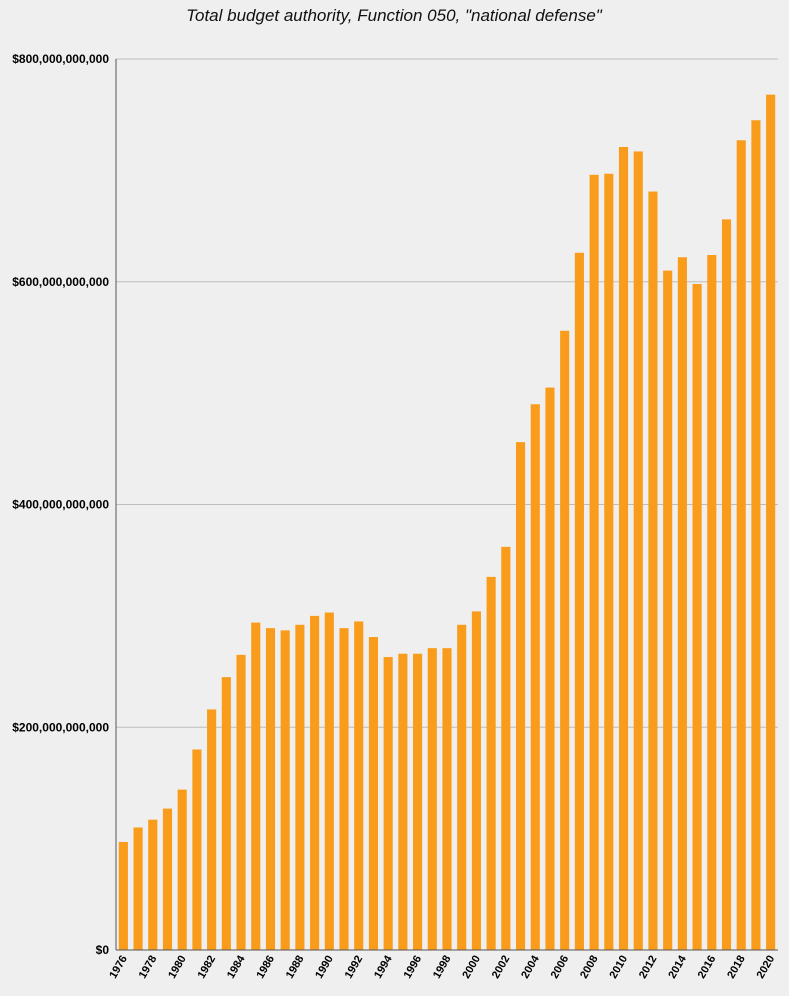 This screenshot has height=996, width=789. What do you see at coordinates (182, 869) in the screenshot?
I see `bar-1980` at bounding box center [182, 869].